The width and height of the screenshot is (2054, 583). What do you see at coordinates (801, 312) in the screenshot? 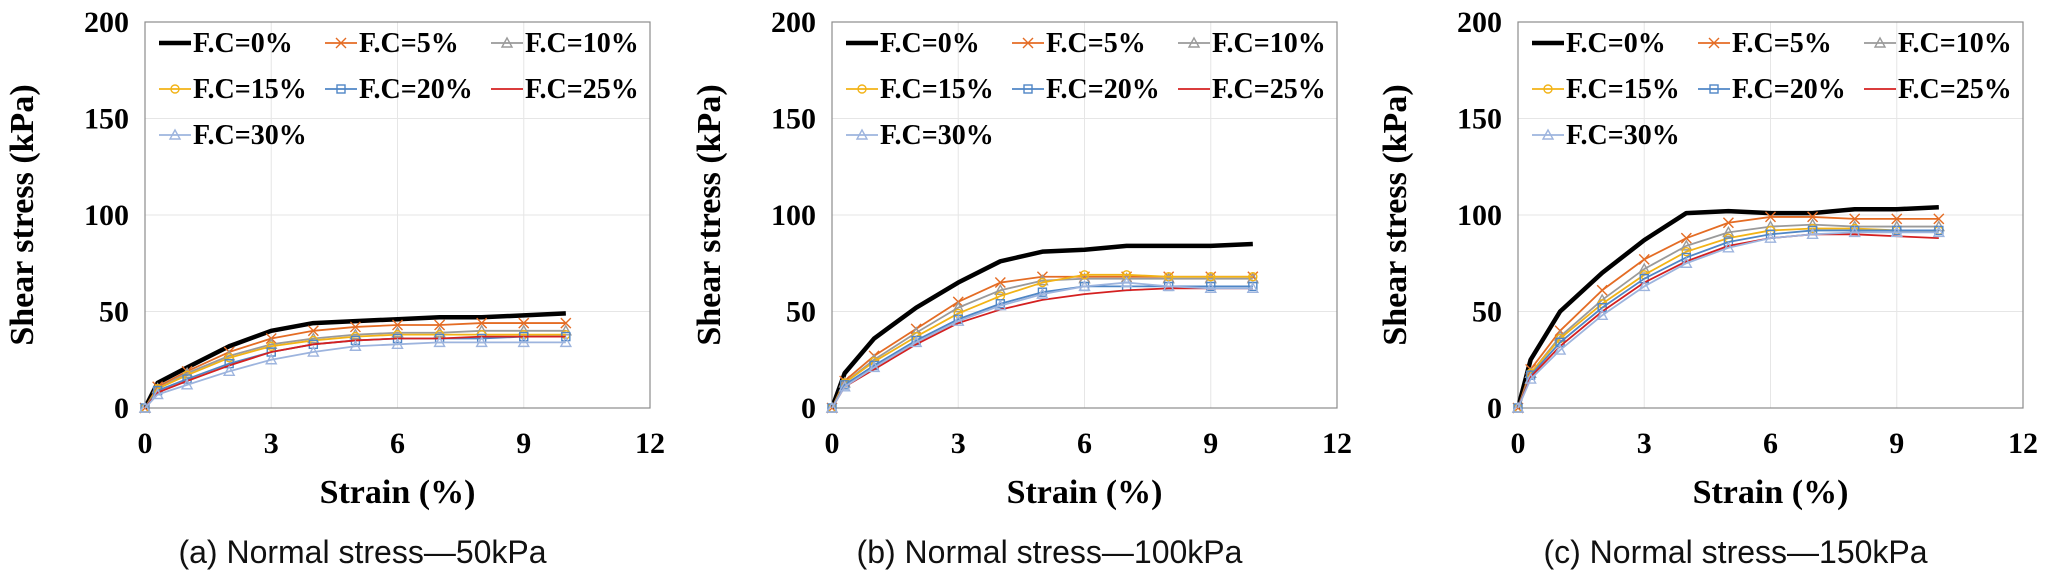
I see `y-tick-label: 50` at bounding box center [801, 312].